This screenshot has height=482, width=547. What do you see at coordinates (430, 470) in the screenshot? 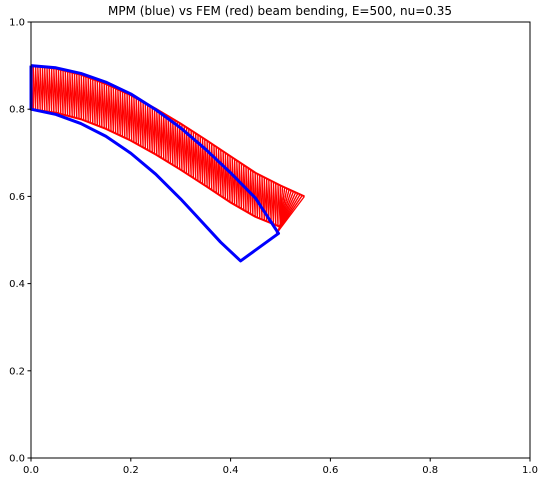
I see `x-tick-label: 0.8` at bounding box center [430, 470].